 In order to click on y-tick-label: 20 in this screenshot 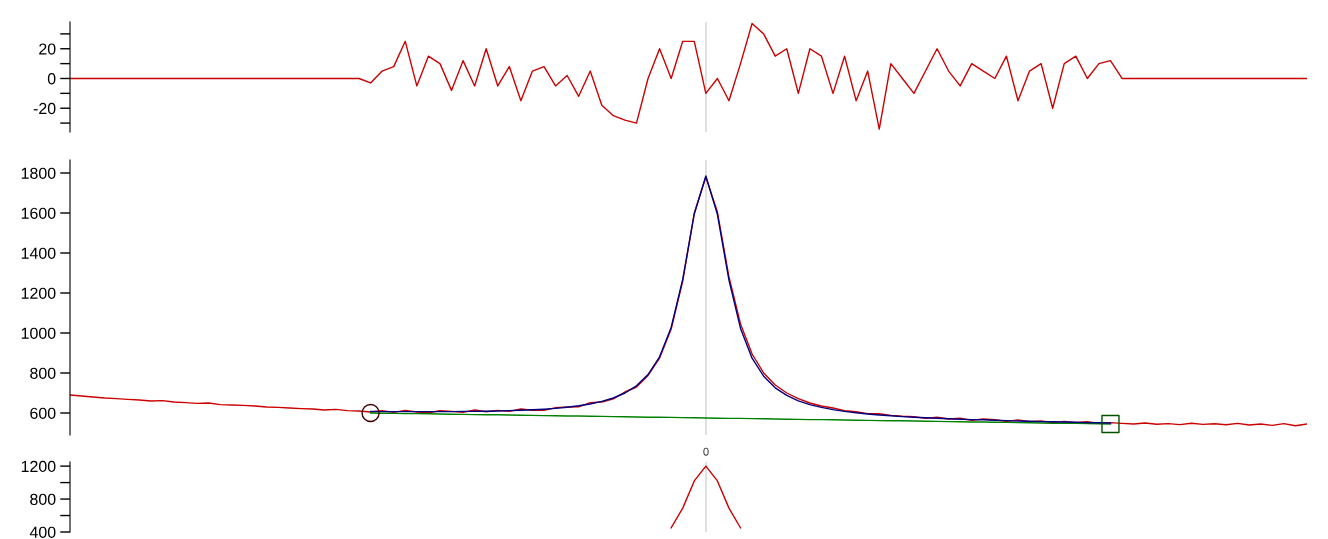, I will do `click(47, 49)`.